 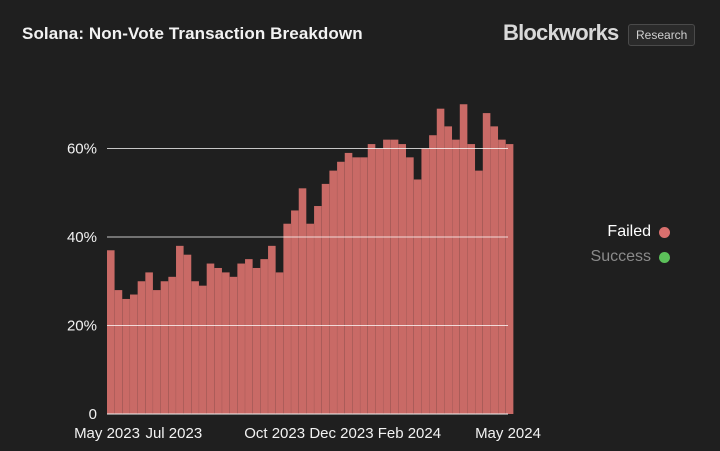 I want to click on y-tick-label: 40%, so click(x=82, y=237).